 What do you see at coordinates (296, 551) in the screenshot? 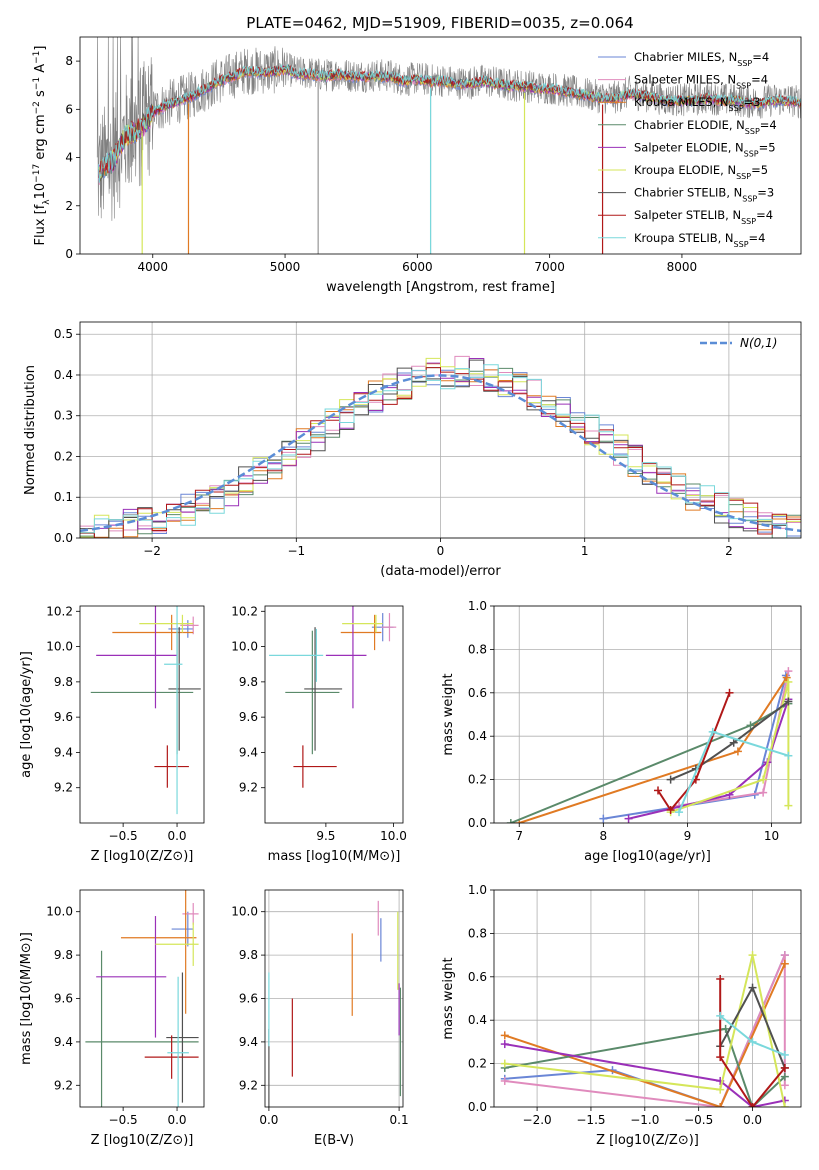
I see `x-tick-label: −1` at bounding box center [296, 551].